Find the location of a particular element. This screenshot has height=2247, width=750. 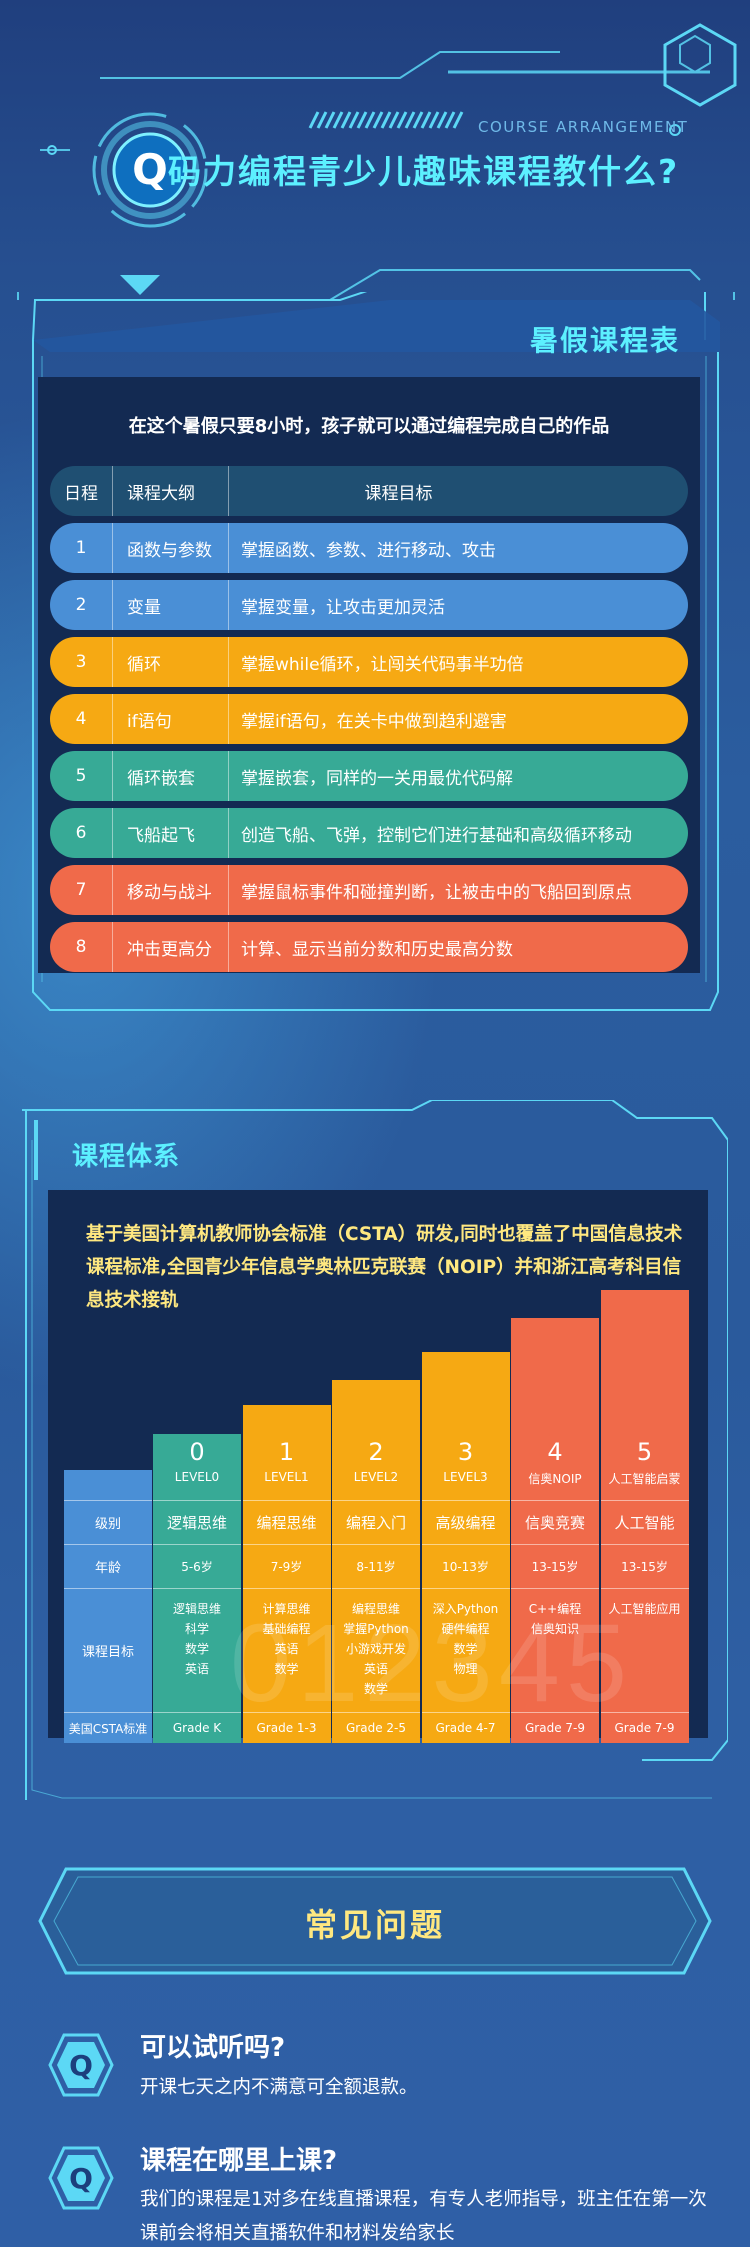

chevron-down-icon is located at coordinates (140, 285).